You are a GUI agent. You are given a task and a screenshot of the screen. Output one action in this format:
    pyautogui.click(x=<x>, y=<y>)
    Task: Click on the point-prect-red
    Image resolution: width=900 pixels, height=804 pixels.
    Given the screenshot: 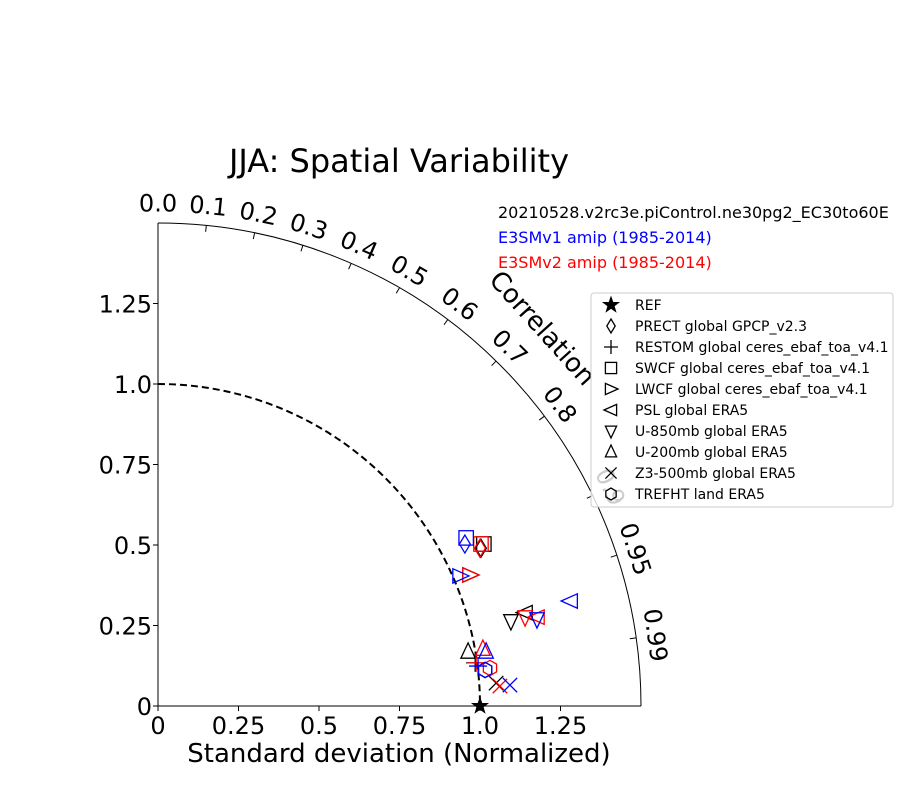 What is the action you would take?
    pyautogui.click(x=480, y=548)
    